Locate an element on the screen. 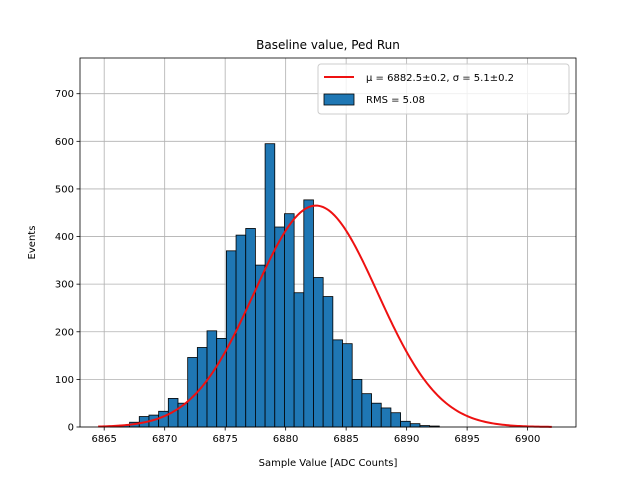 The width and height of the screenshot is (640, 480). x-tick-label: 6880 is located at coordinates (285, 439).